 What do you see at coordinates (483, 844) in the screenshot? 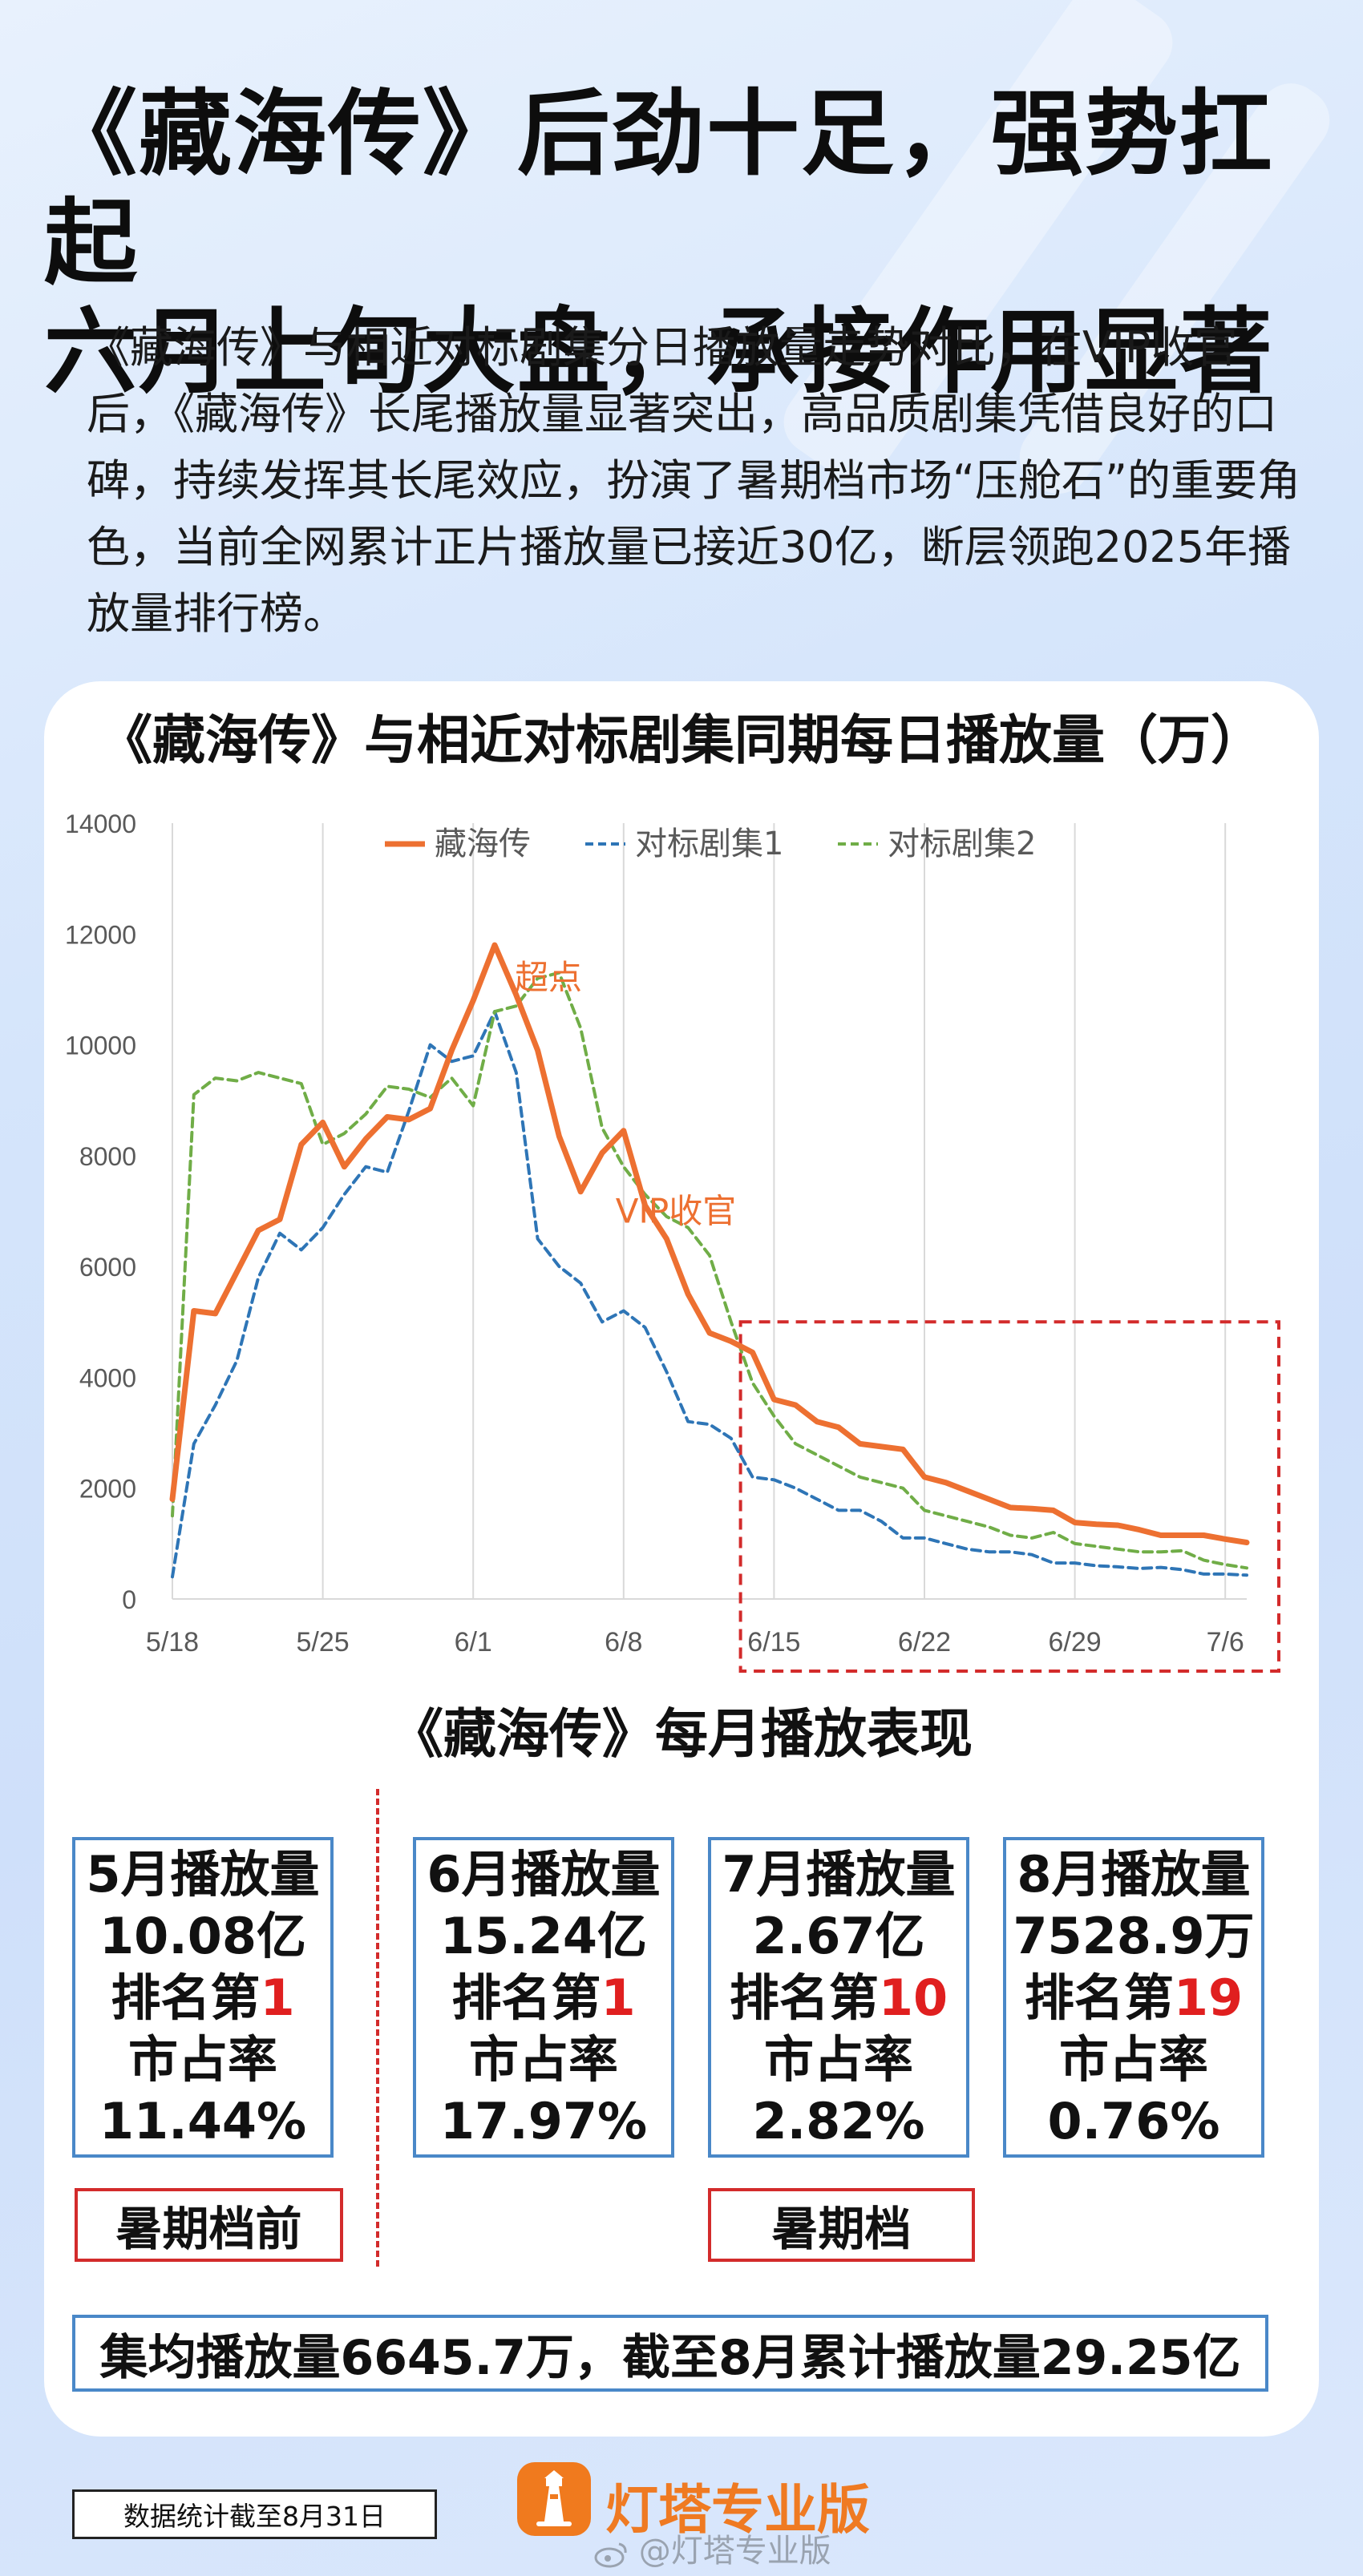
I see `legend-label: 藏海传` at bounding box center [483, 844].